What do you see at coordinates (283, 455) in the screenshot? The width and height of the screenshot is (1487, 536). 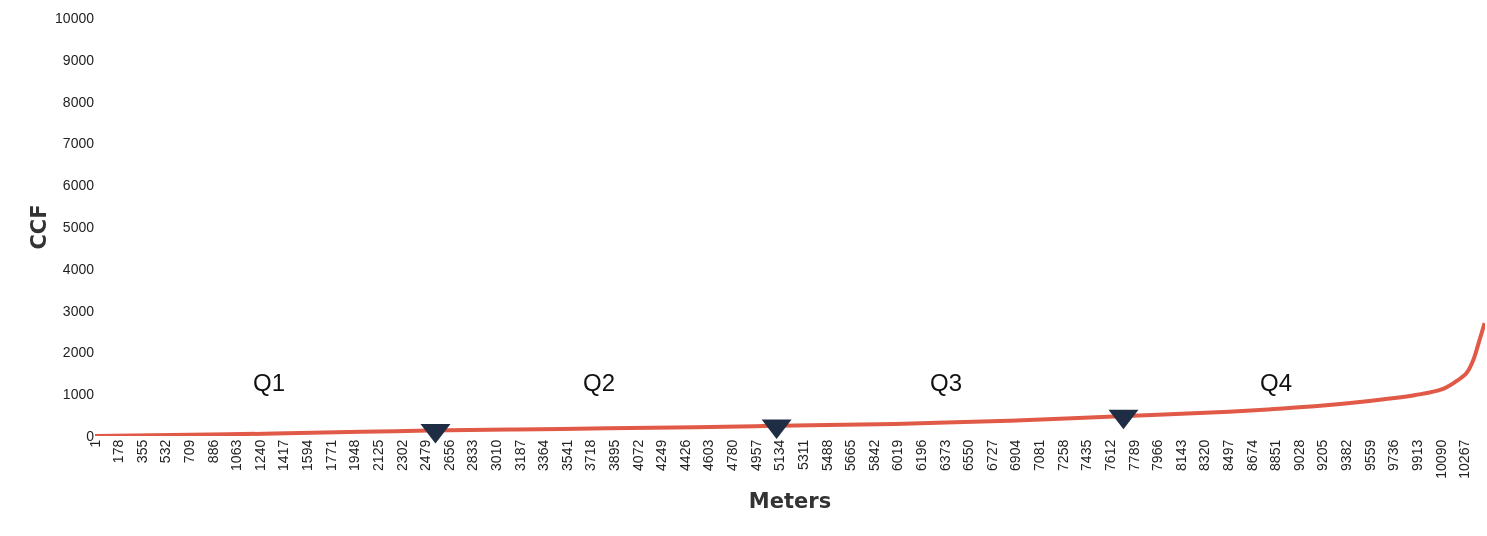 I see `x-tick-label: 1417` at bounding box center [283, 455].